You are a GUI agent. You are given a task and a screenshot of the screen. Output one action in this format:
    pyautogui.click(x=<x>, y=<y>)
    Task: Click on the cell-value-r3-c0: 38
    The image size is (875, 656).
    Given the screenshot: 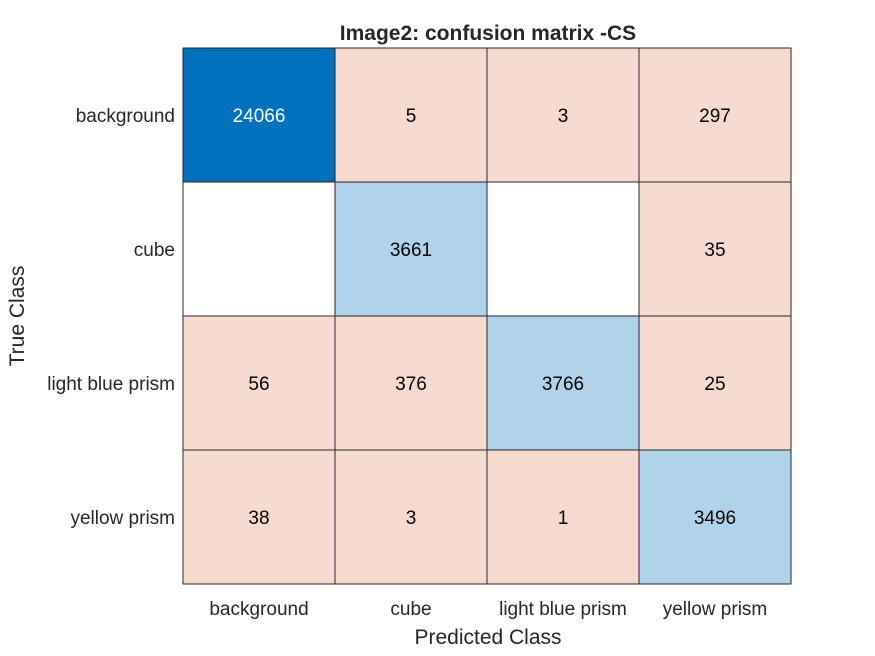 What is the action you would take?
    pyautogui.click(x=258, y=518)
    